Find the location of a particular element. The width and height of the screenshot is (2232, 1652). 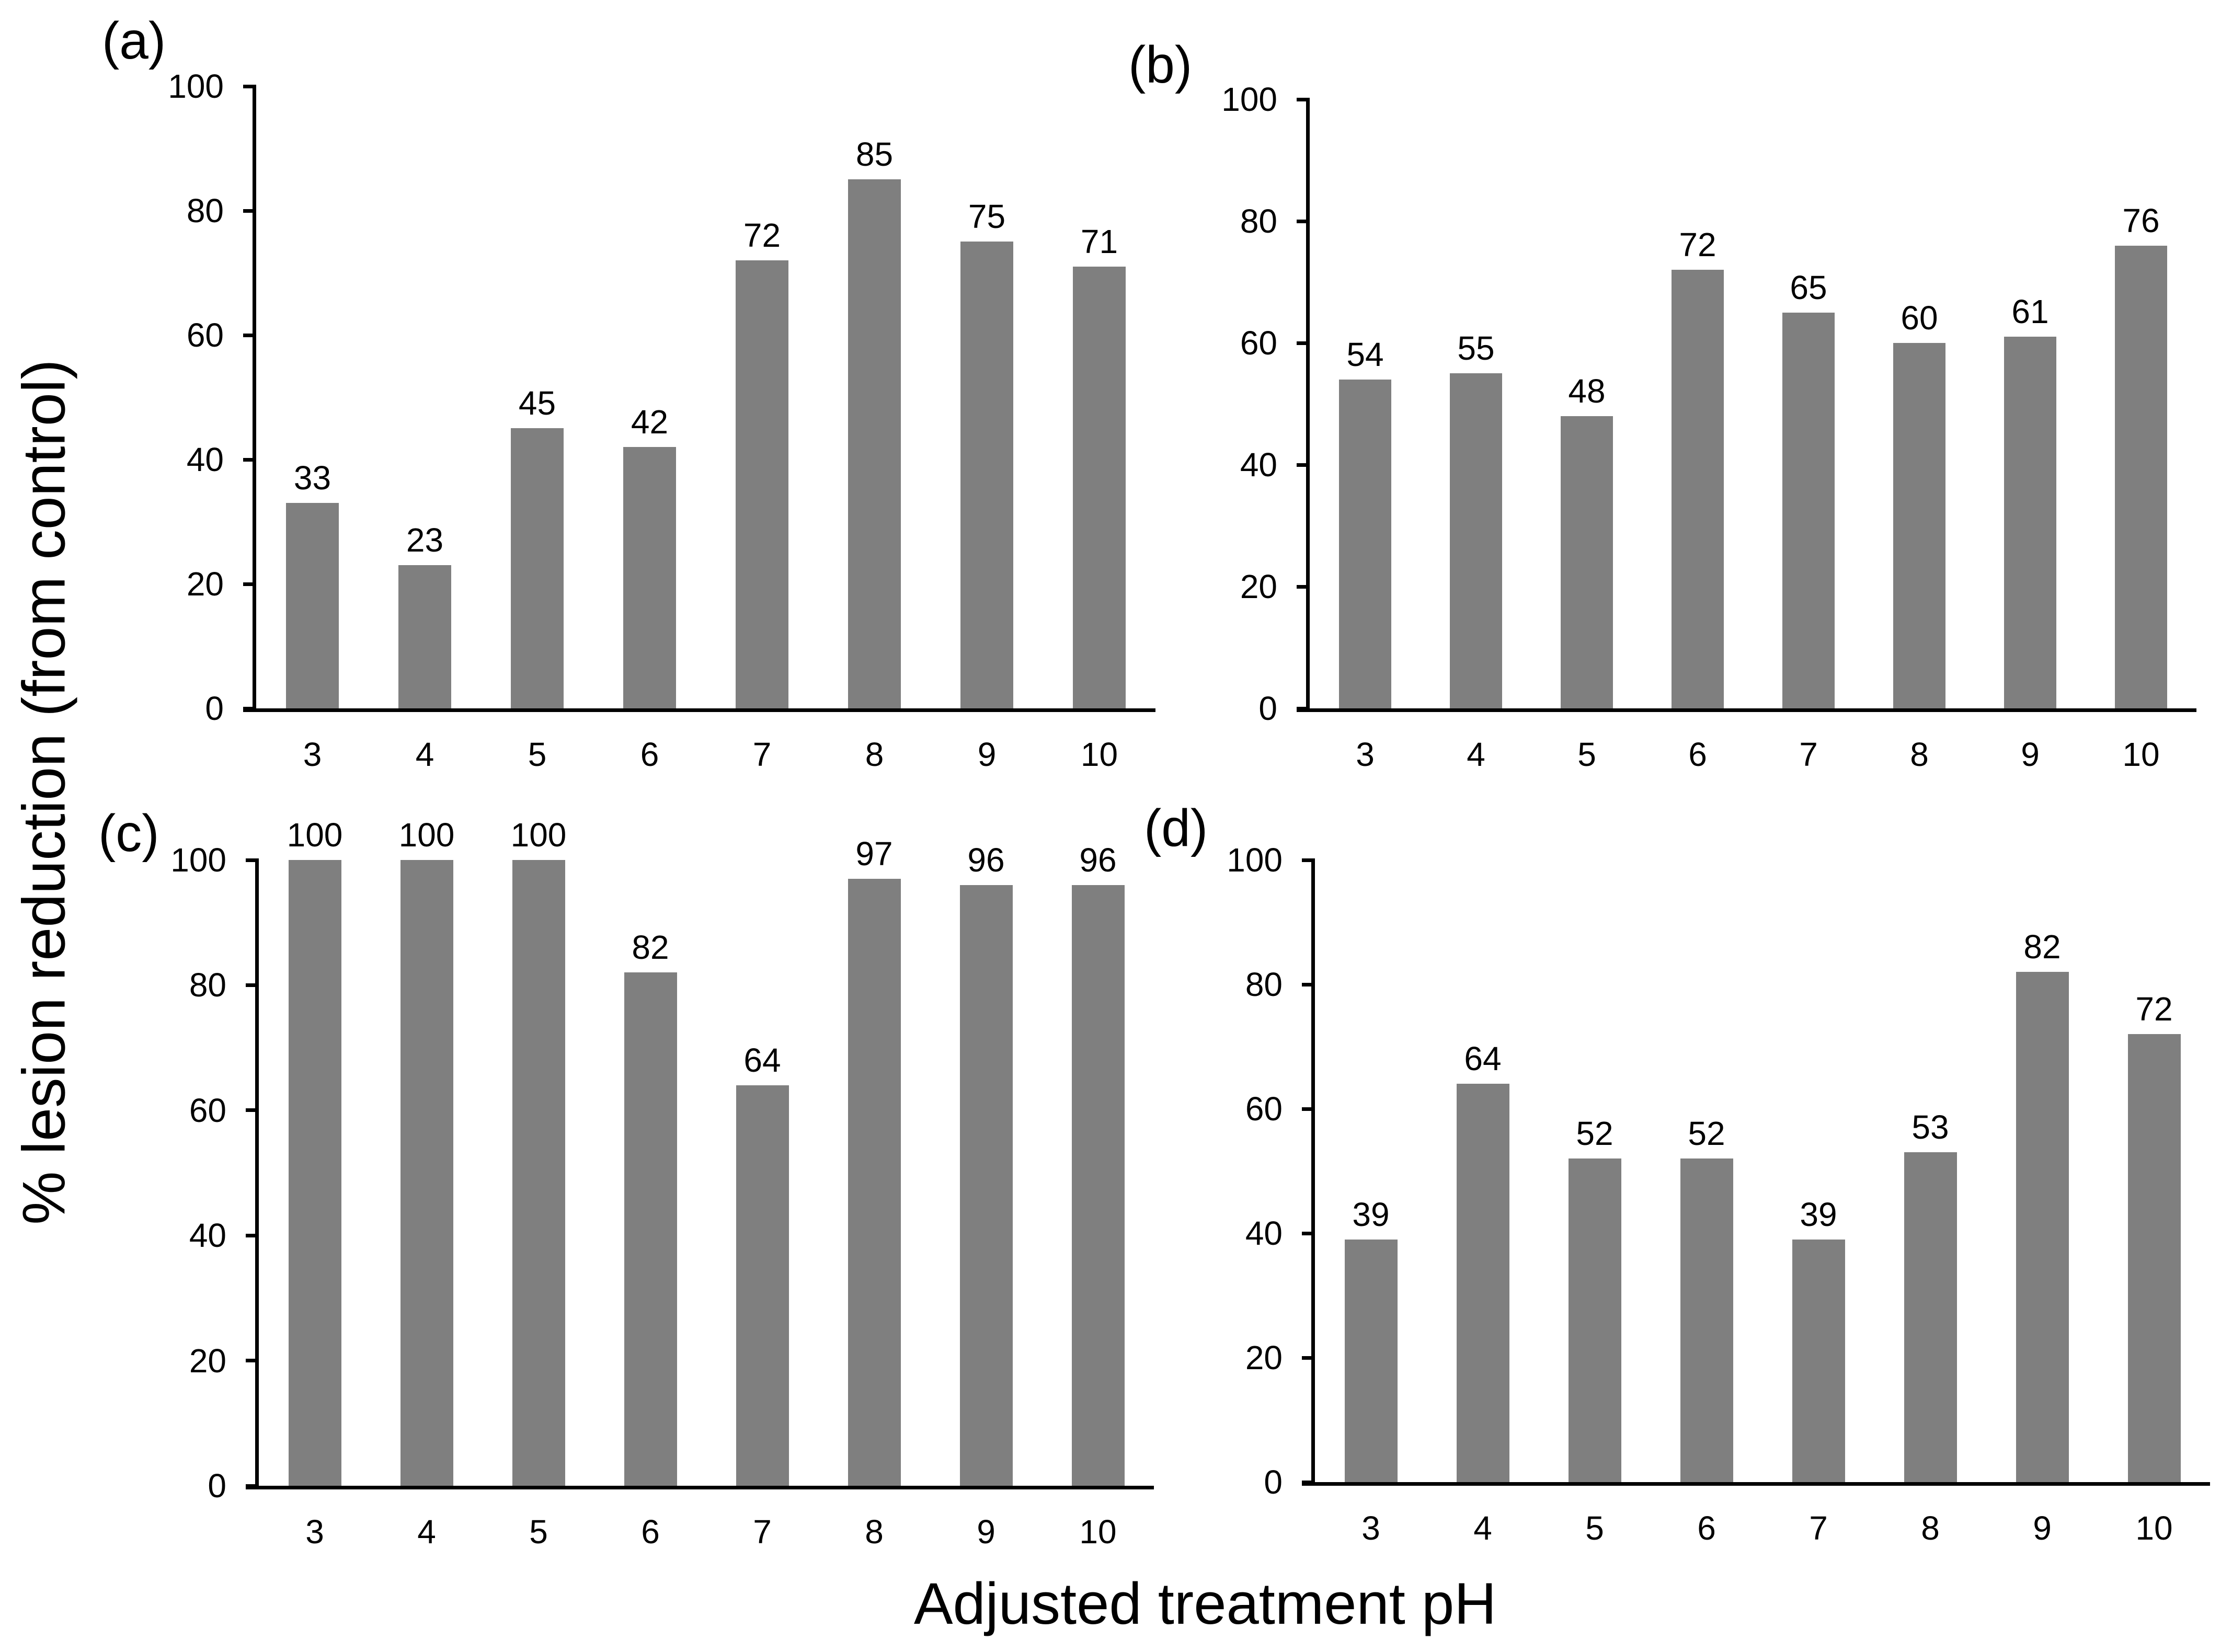

bar-value-label: 52 is located at coordinates (1706, 1133).